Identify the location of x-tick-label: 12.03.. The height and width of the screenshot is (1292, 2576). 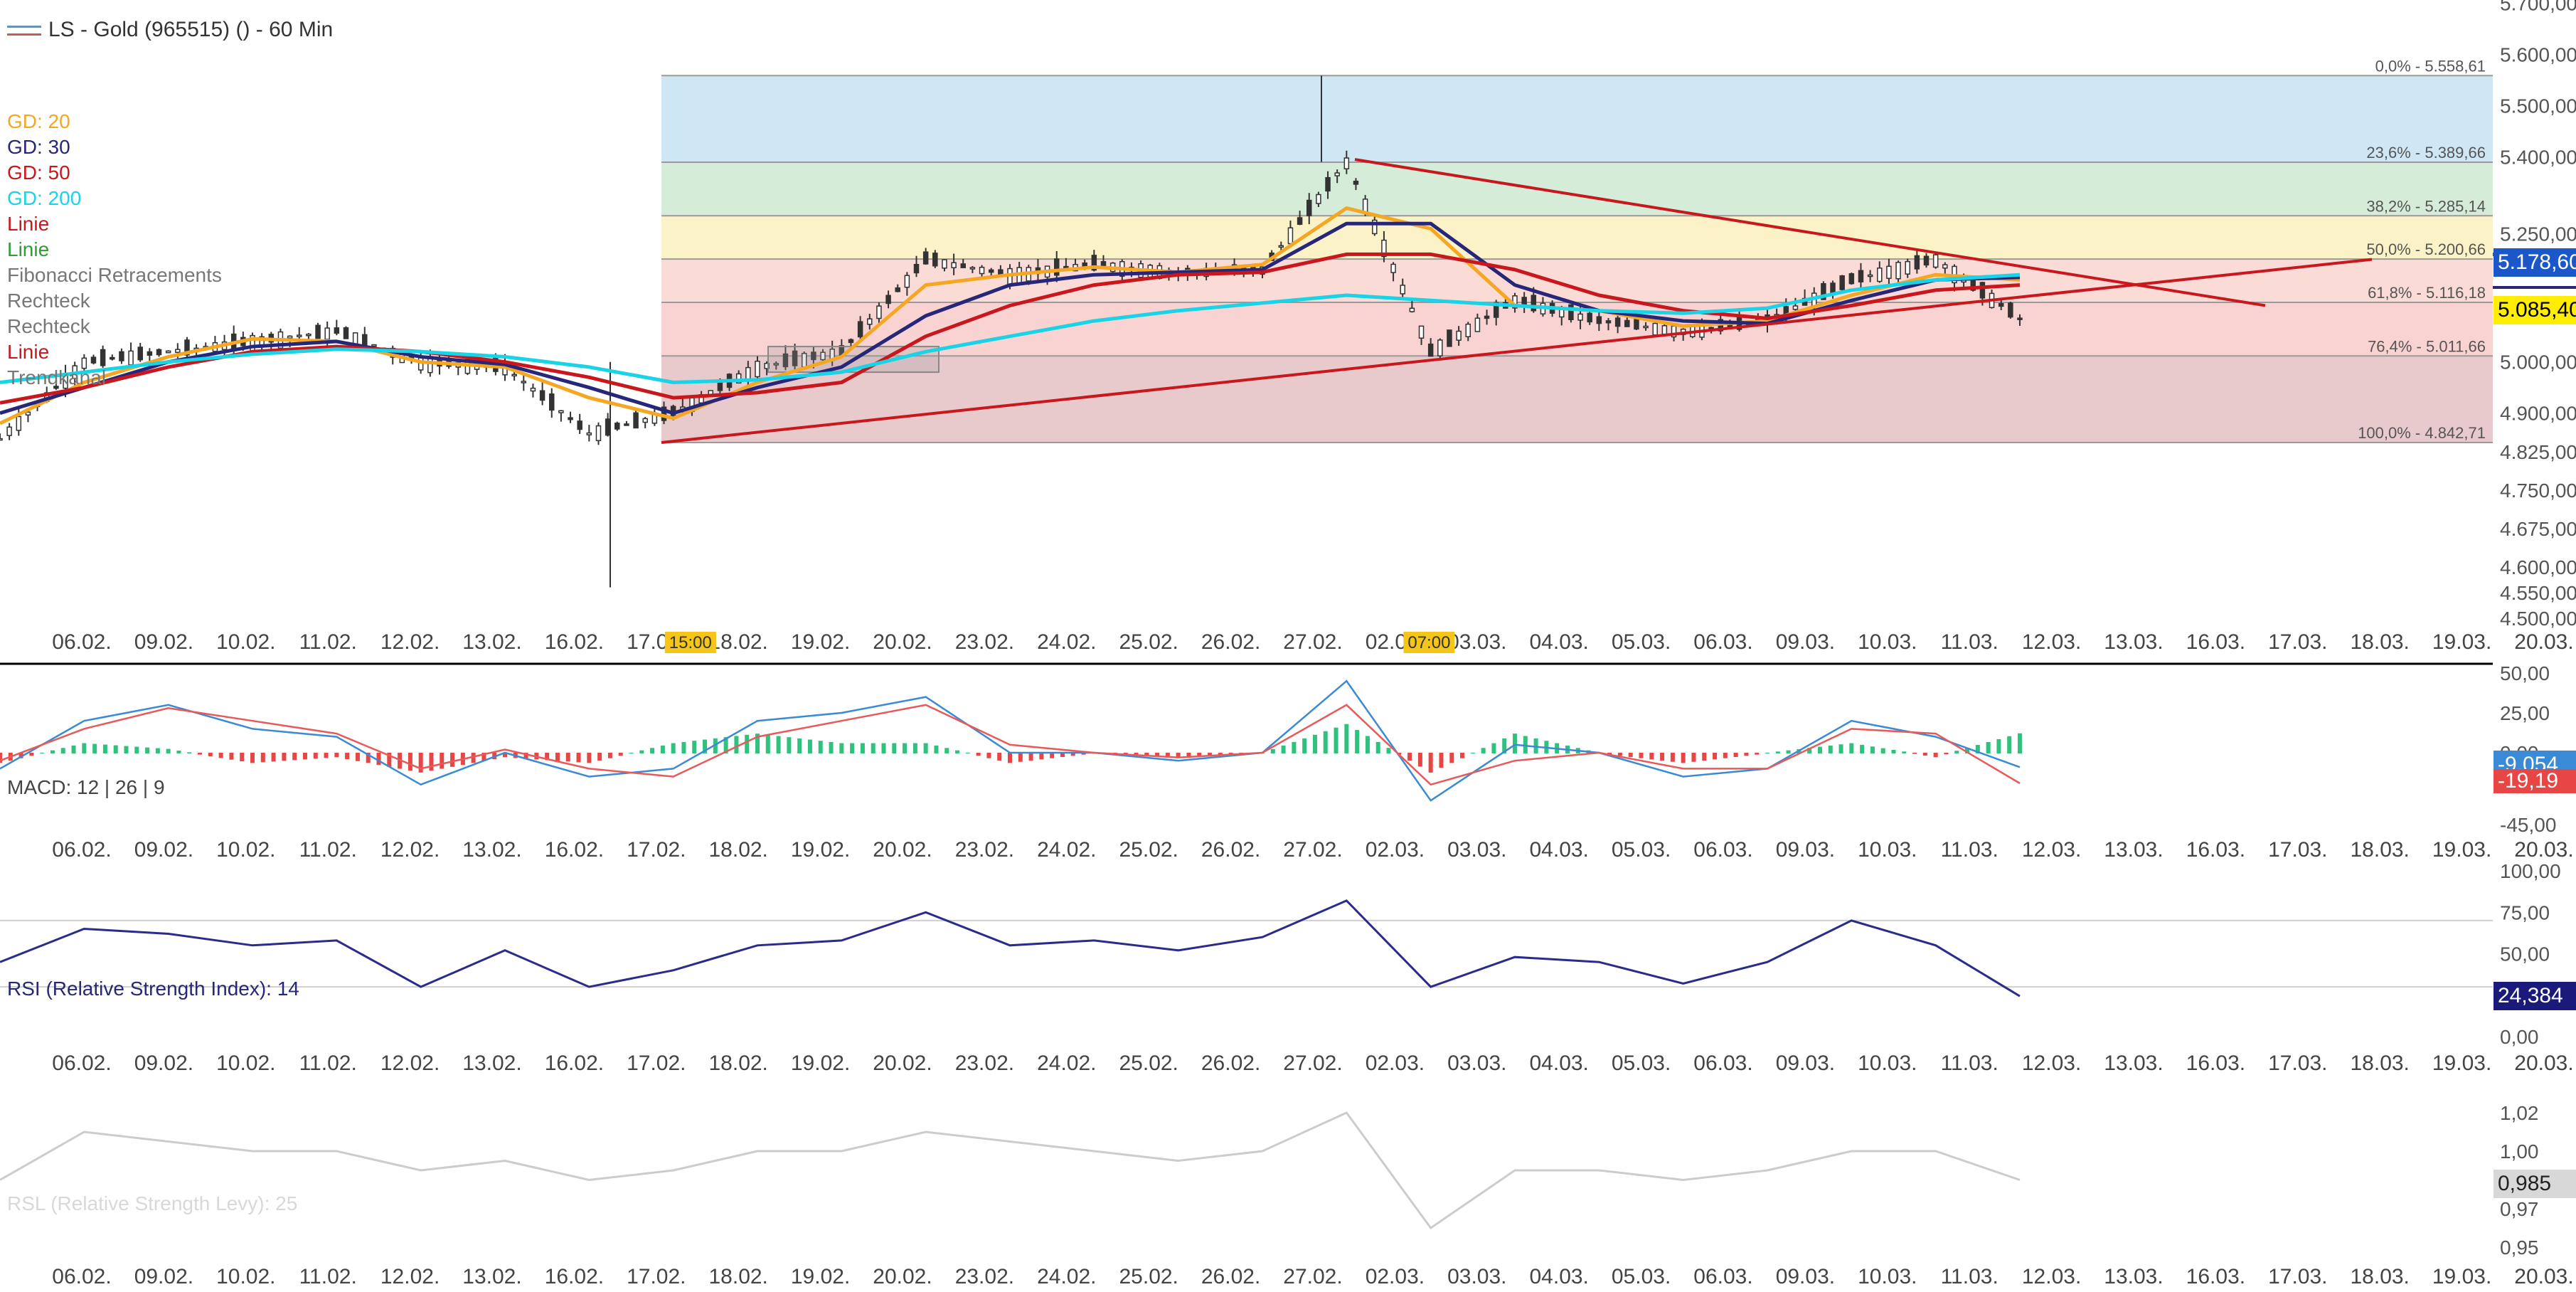
(2051, 1063).